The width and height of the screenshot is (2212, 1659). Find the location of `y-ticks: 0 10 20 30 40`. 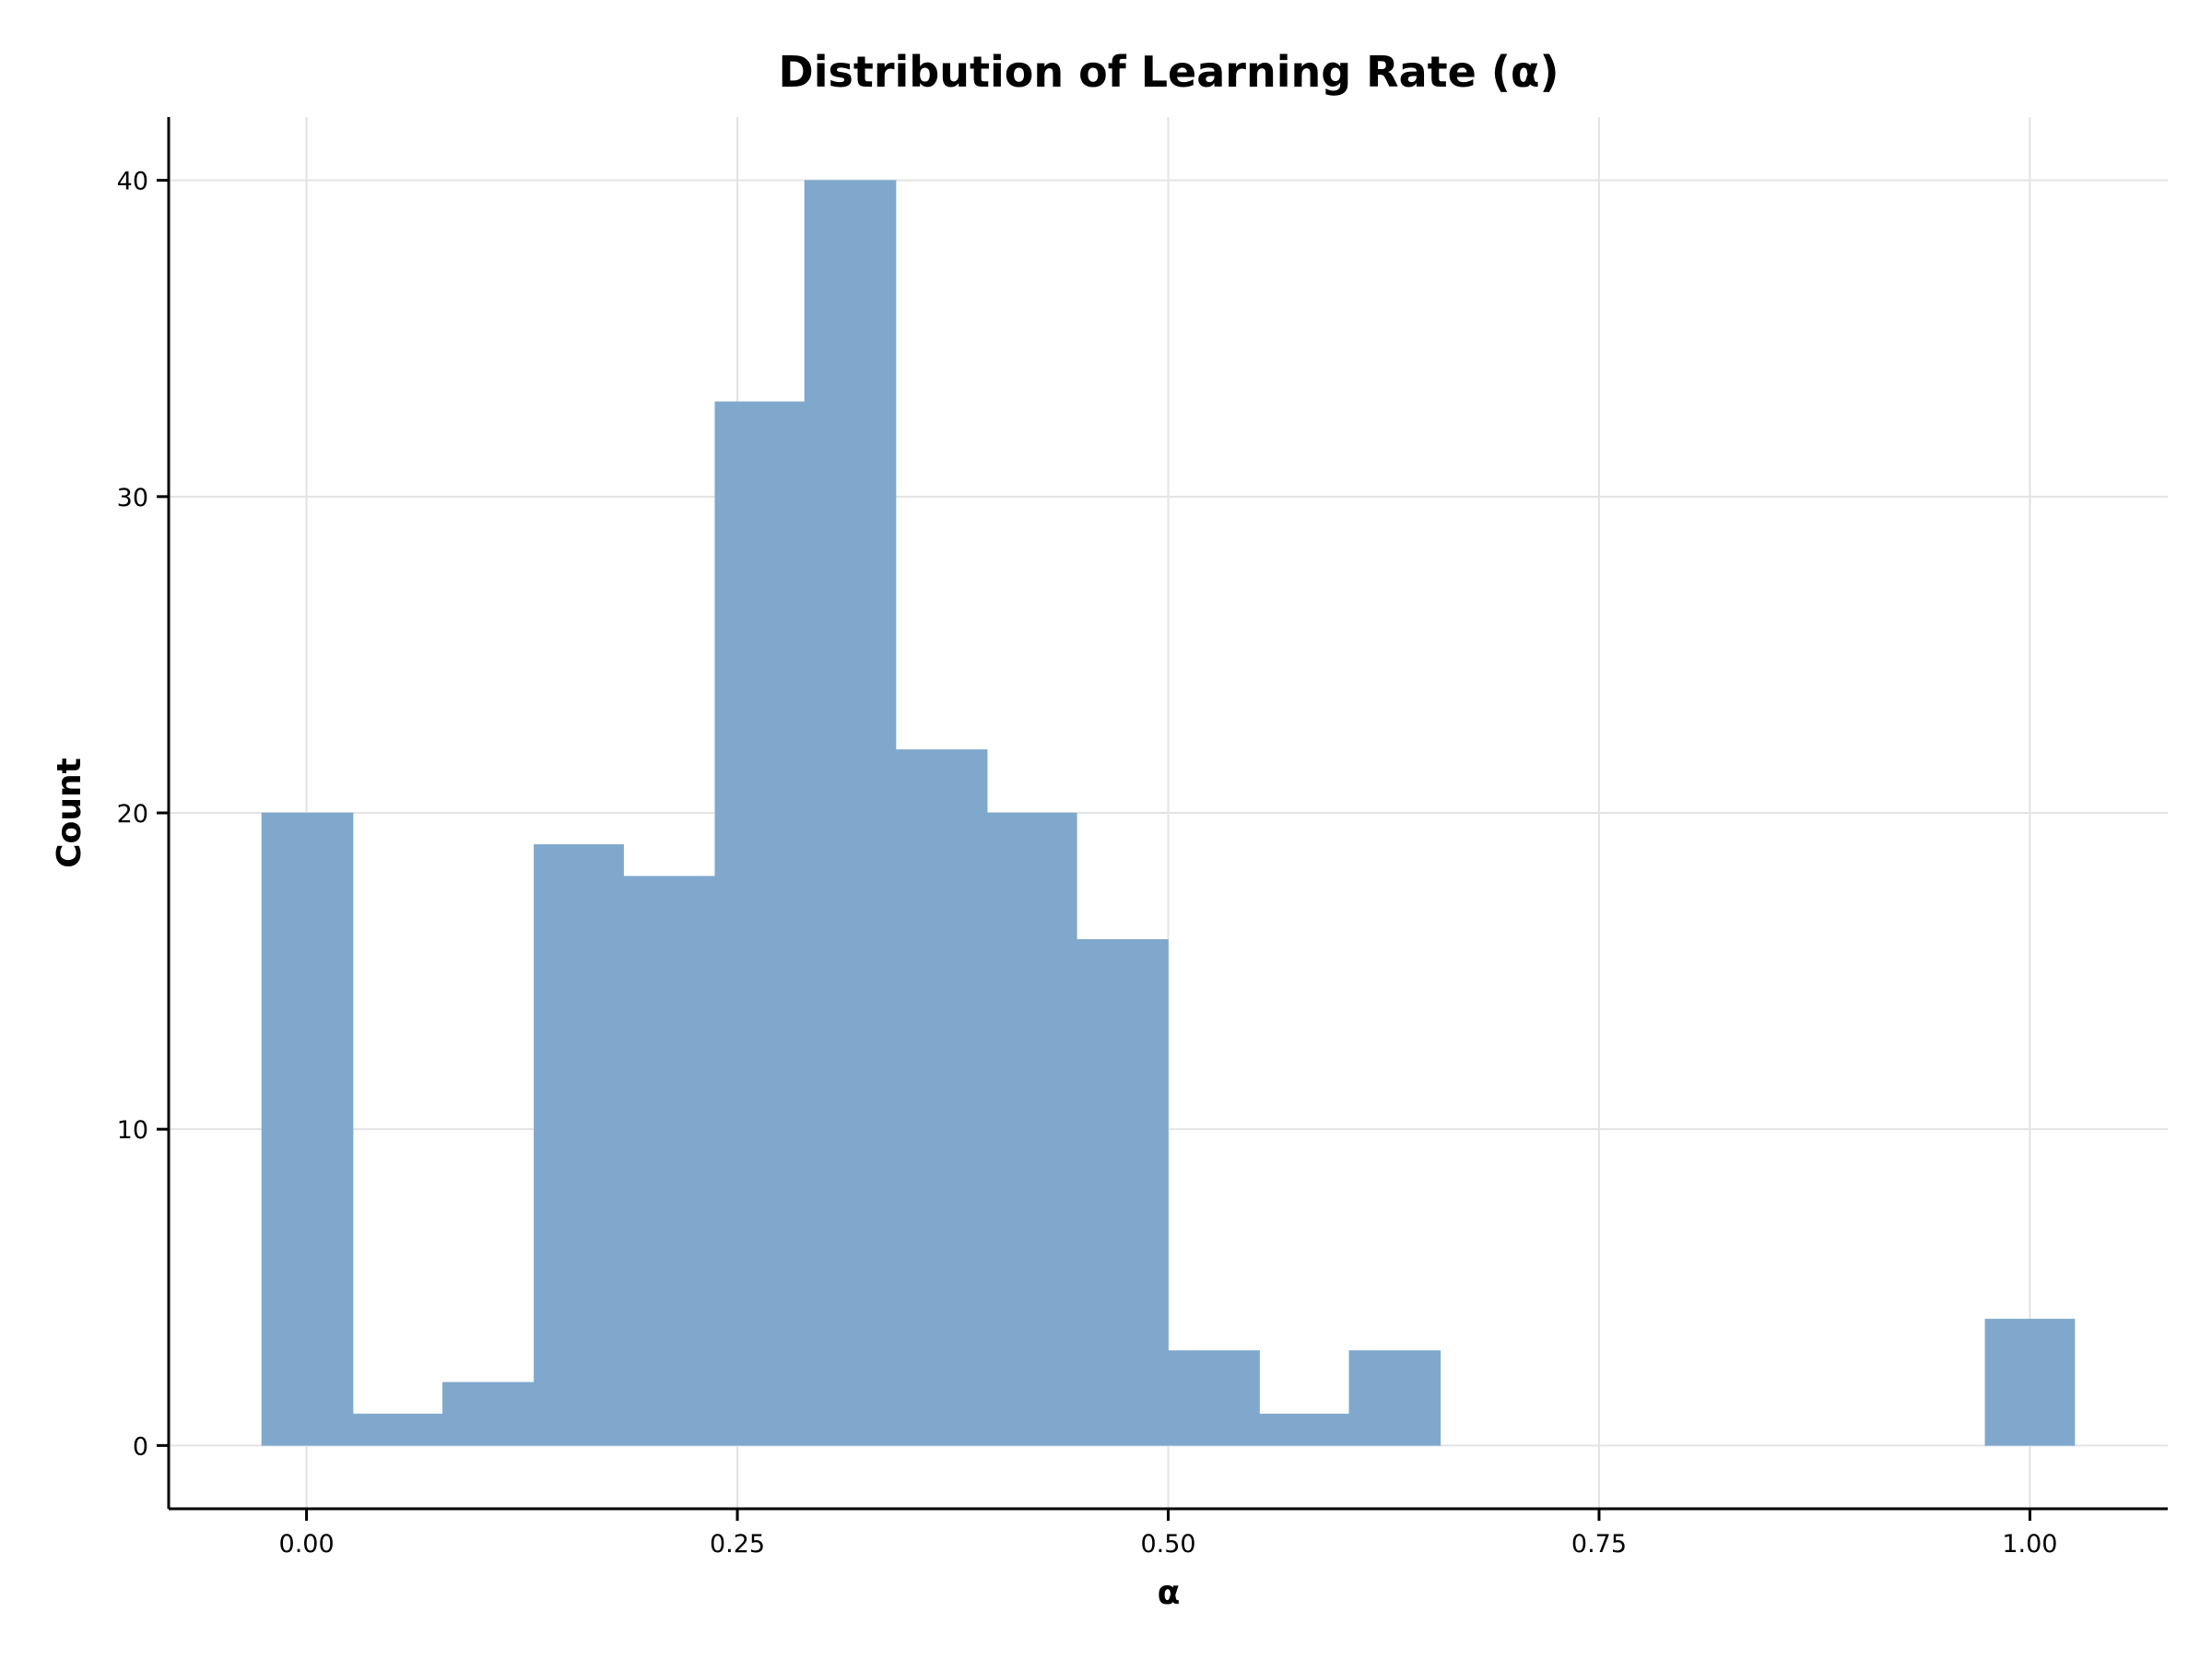

y-ticks: 0 10 20 30 40 is located at coordinates (143, 814).